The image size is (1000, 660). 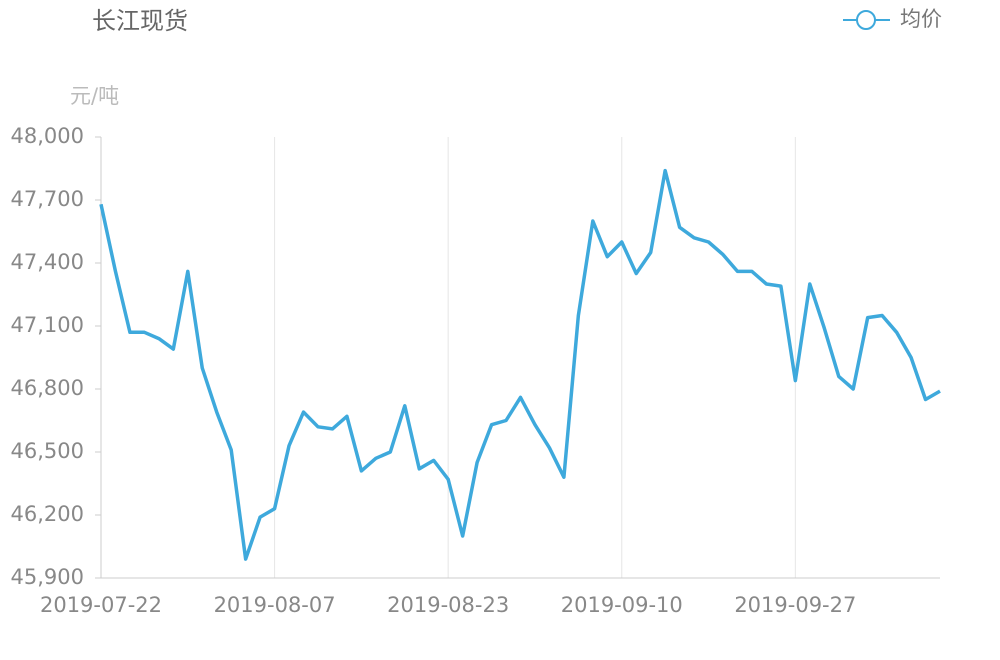 What do you see at coordinates (47, 451) in the screenshot?
I see `y-tick-label: 46,500` at bounding box center [47, 451].